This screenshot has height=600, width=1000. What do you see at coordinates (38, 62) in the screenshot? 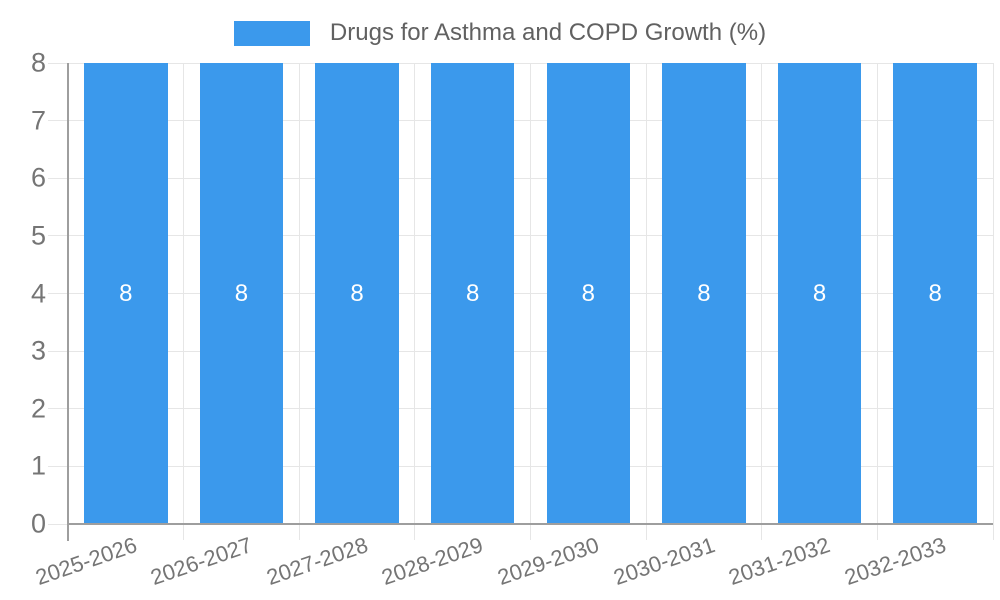
I see `y-axis-tick-label: 8` at bounding box center [38, 62].